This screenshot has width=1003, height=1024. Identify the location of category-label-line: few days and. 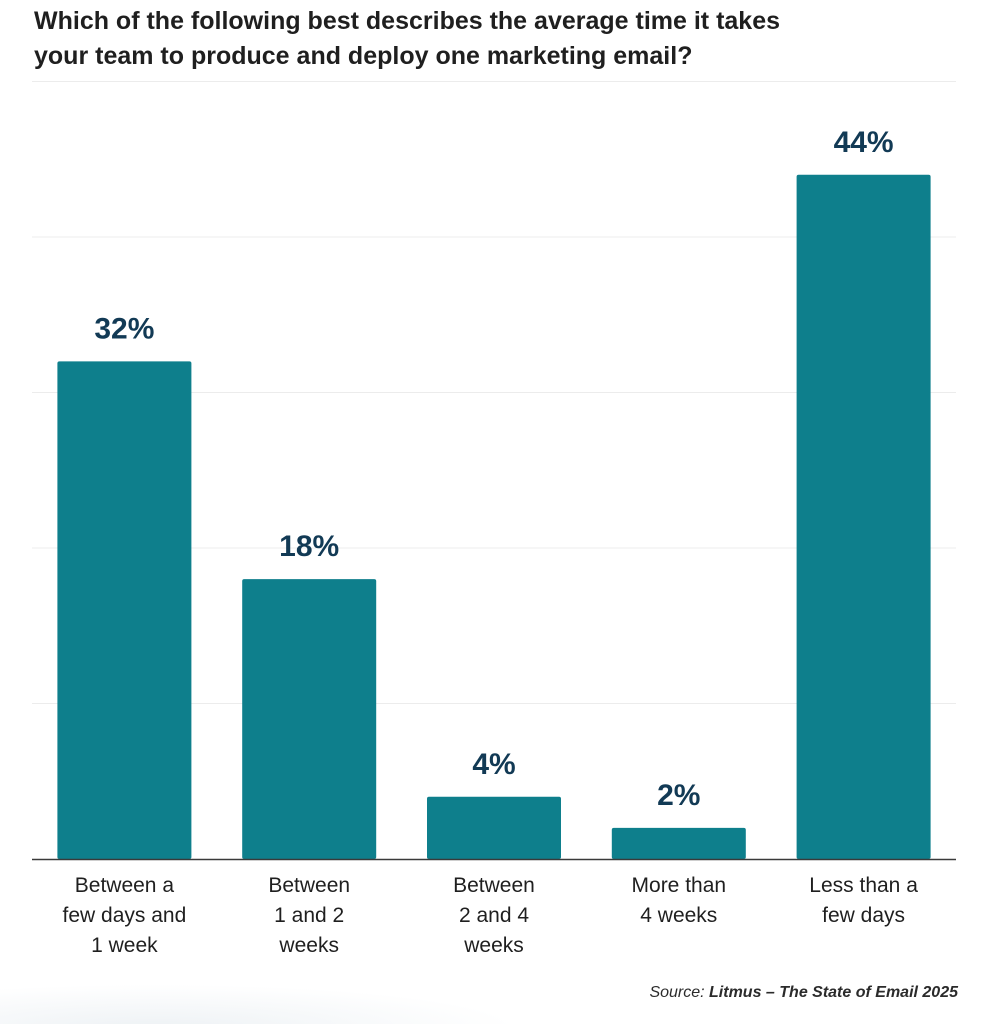
(125, 915).